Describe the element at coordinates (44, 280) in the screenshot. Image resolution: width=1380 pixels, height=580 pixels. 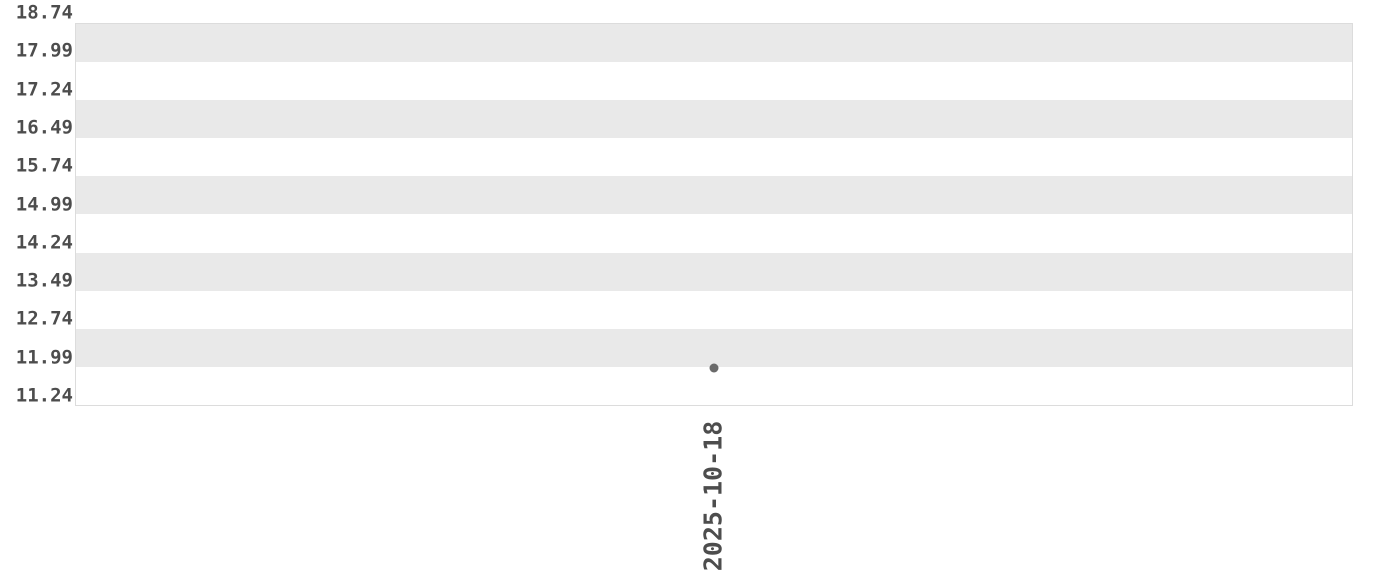
I see `y-axis-tick-label: 13.49` at that location.